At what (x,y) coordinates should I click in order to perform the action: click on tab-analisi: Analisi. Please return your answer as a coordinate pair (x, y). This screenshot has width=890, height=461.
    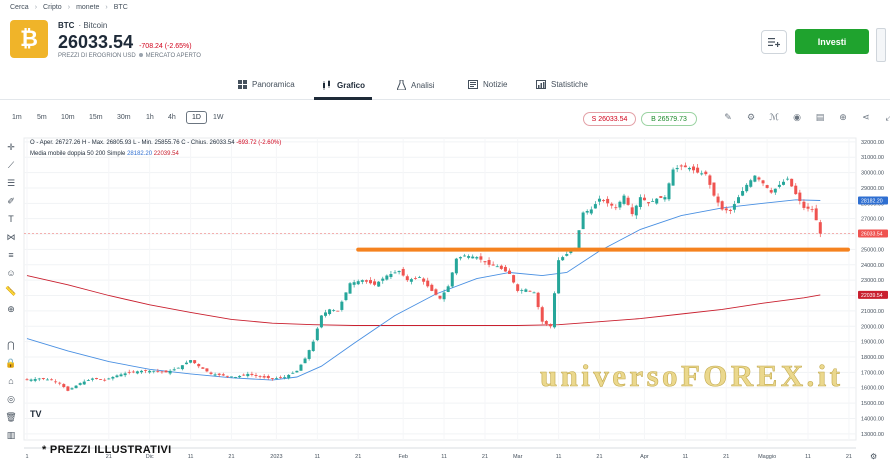
    Looking at the image, I should click on (416, 85).